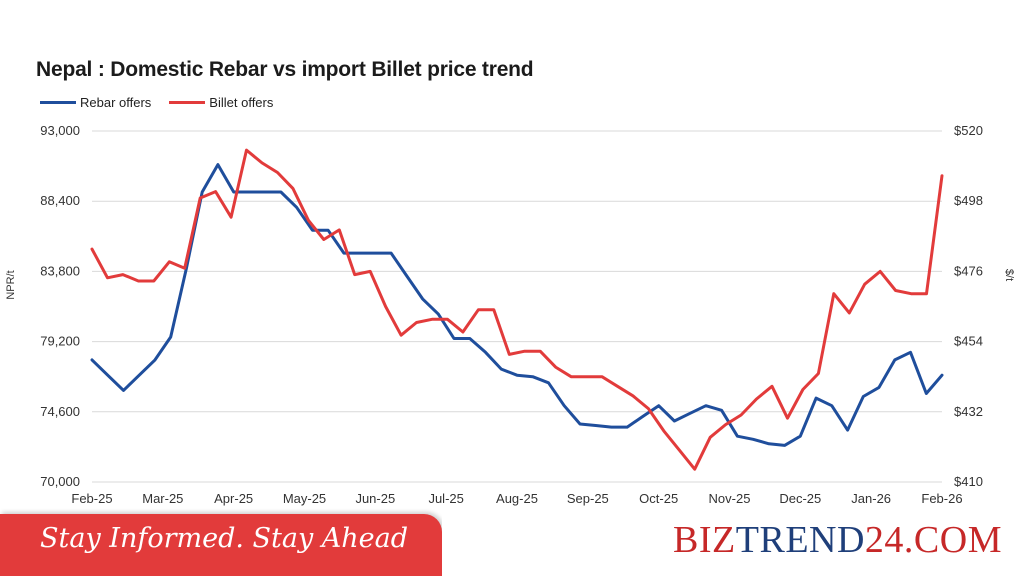 The width and height of the screenshot is (1024, 576). Describe the element at coordinates (800, 498) in the screenshot. I see `x-tick-label: Dec-25` at that location.